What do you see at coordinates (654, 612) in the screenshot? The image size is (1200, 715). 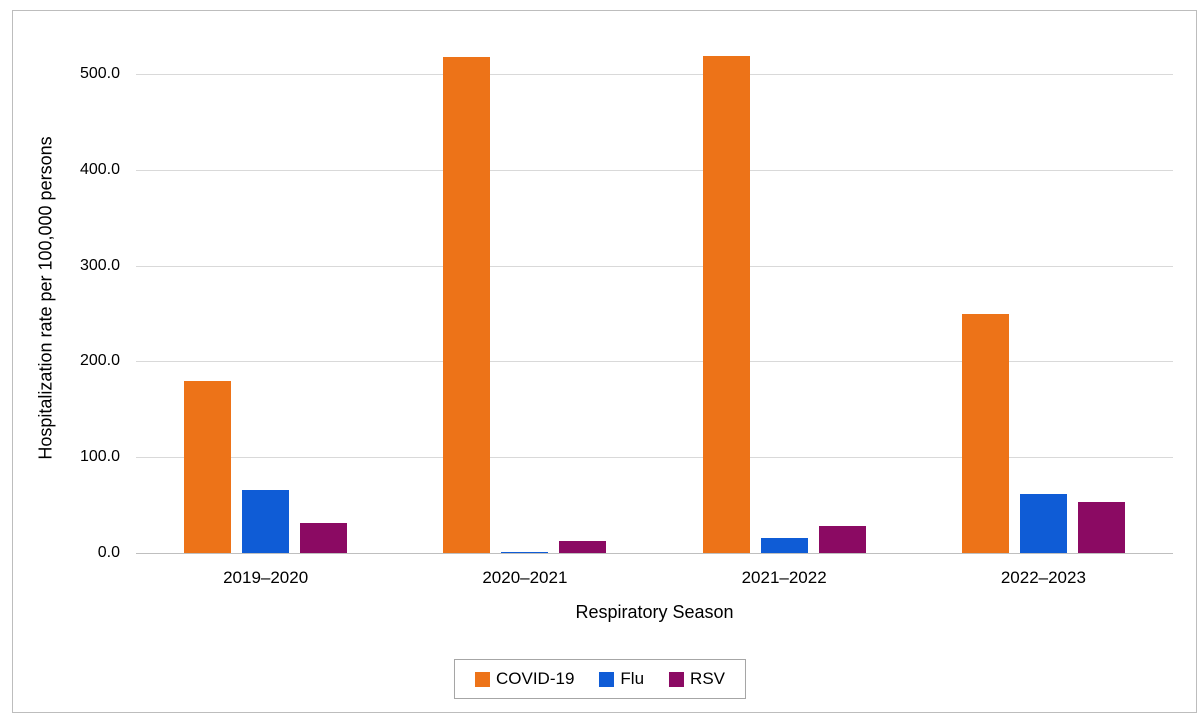 I see `x-axis-title: Respiratory Season` at bounding box center [654, 612].